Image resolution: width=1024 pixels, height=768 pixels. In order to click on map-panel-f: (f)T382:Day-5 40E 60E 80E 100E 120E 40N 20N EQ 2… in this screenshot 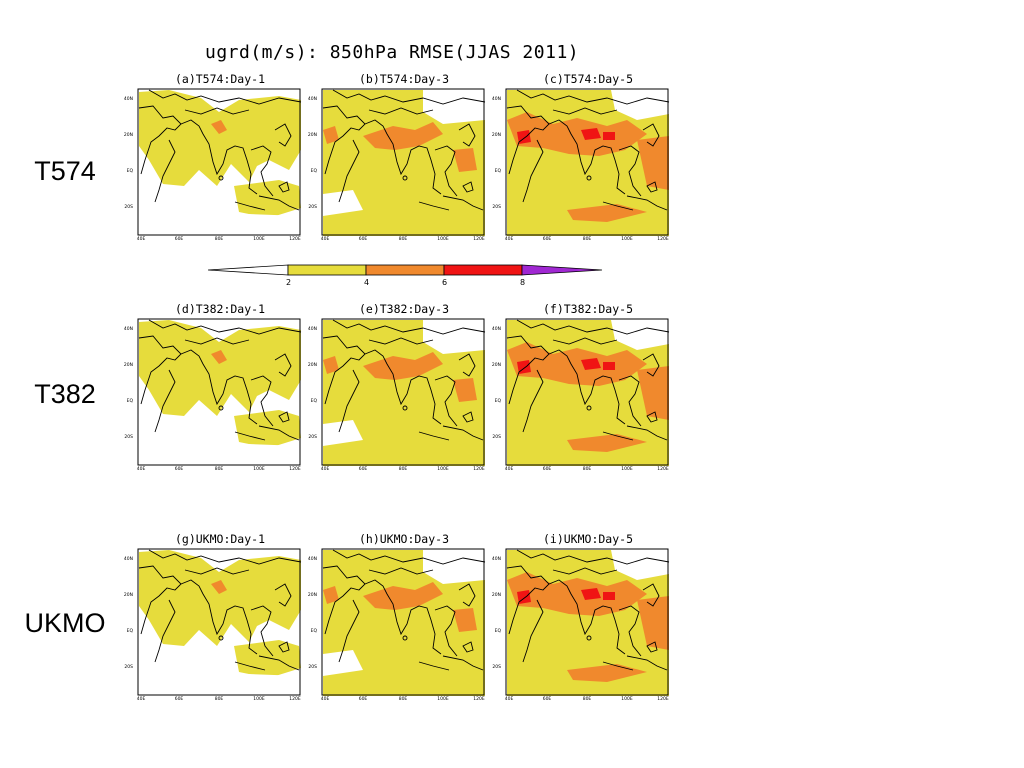, I will do `click(581, 387)`.